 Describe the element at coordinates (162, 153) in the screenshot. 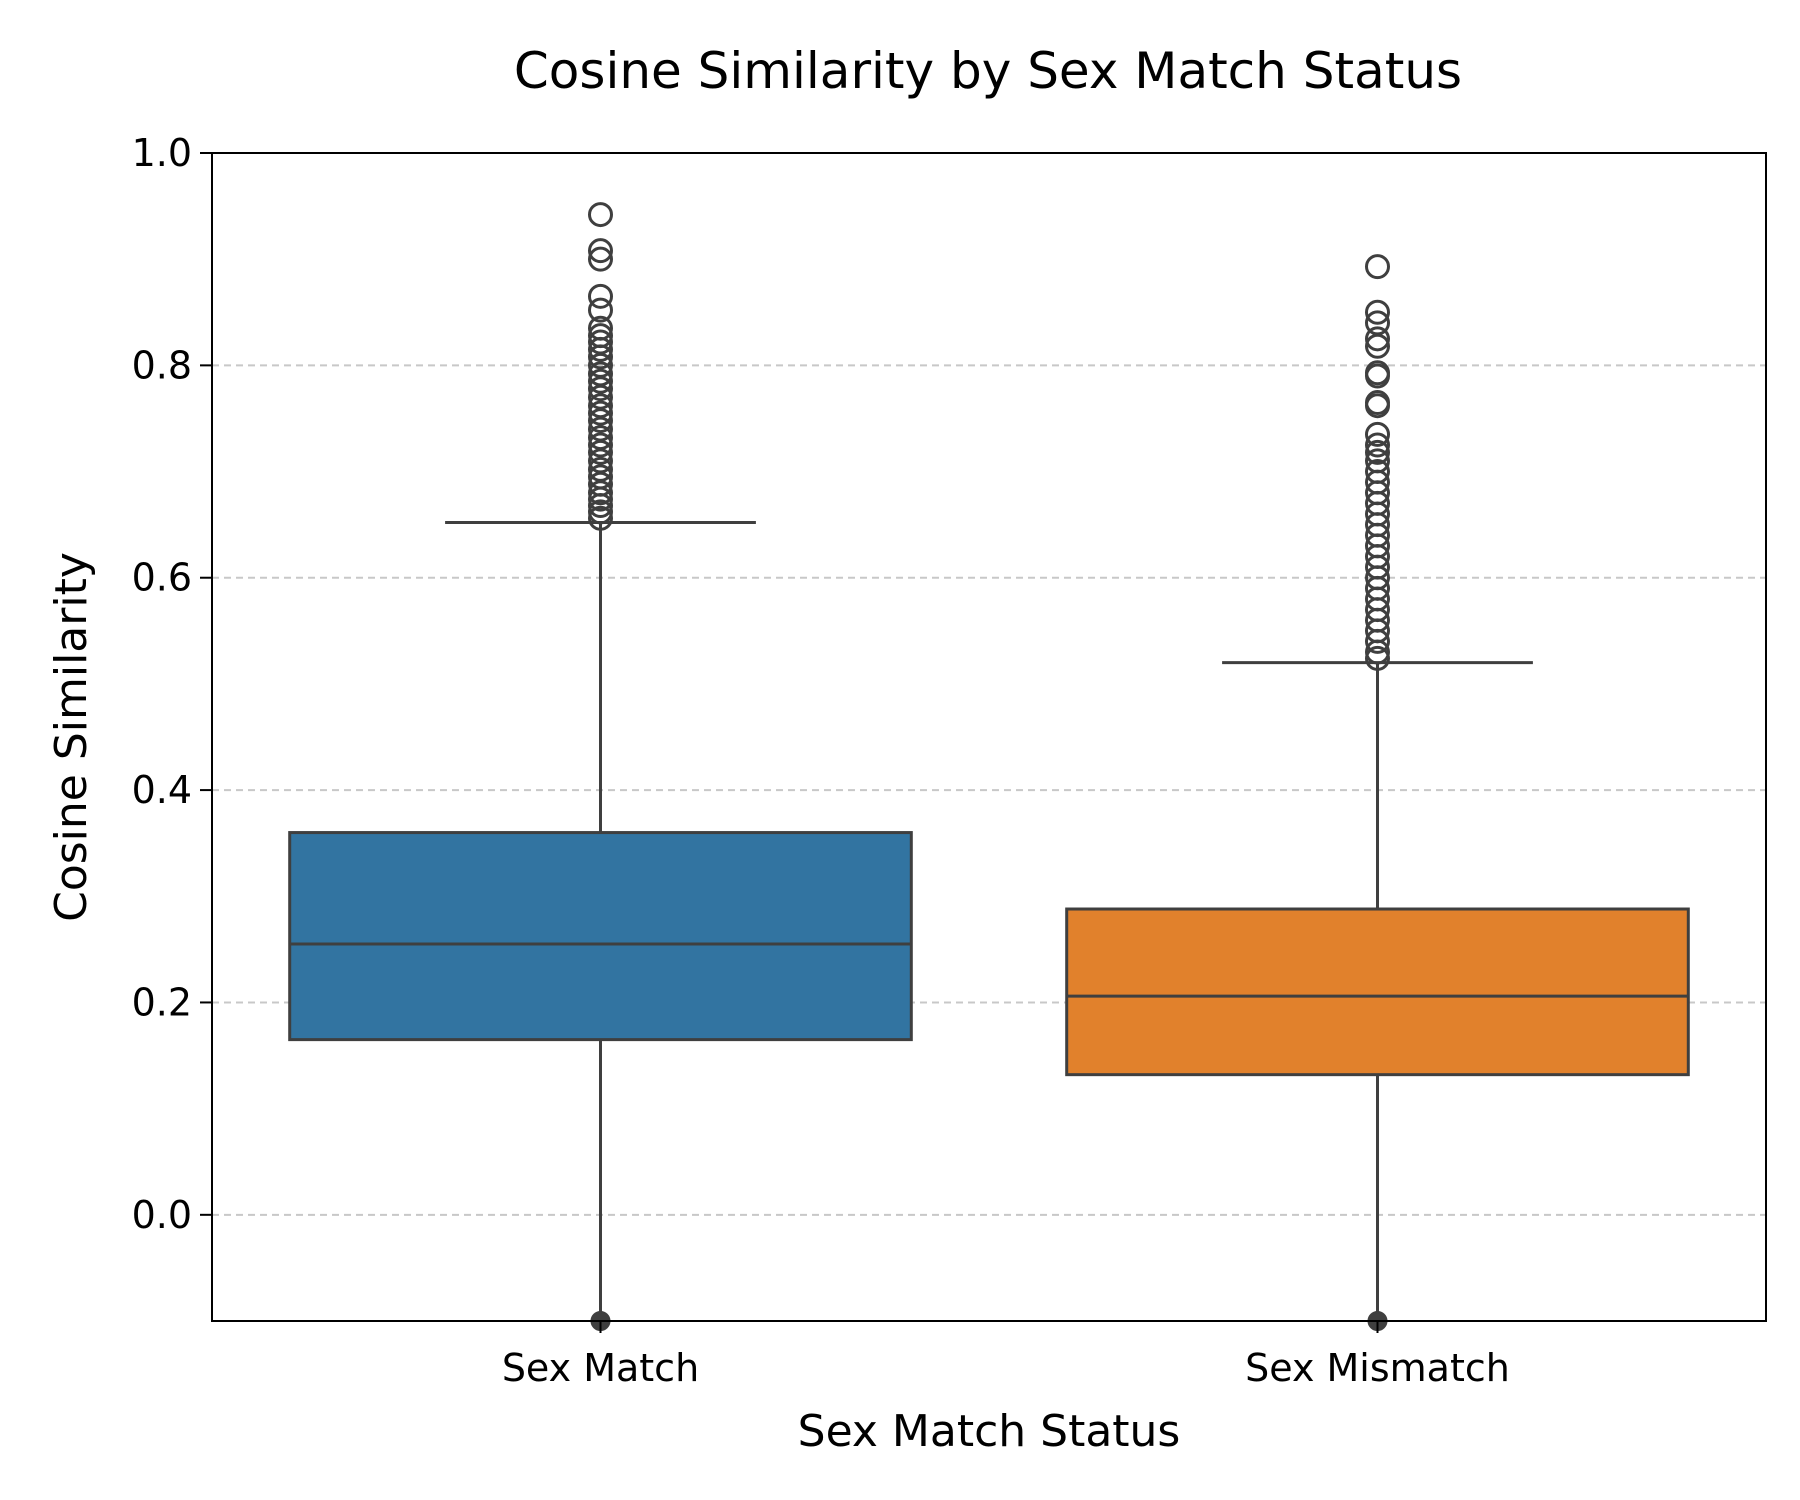

I see `y-tick-label: 1.0` at that location.